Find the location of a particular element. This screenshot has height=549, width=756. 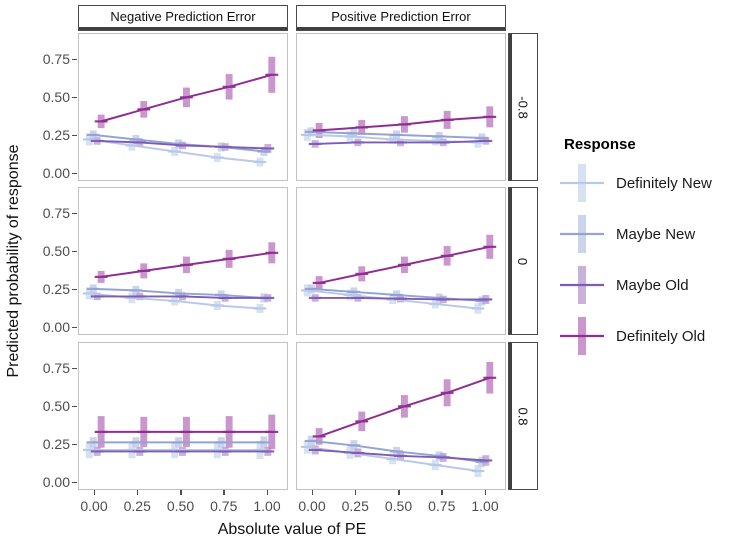

y-axis-title: Predicted probability of response is located at coordinates (13, 261).